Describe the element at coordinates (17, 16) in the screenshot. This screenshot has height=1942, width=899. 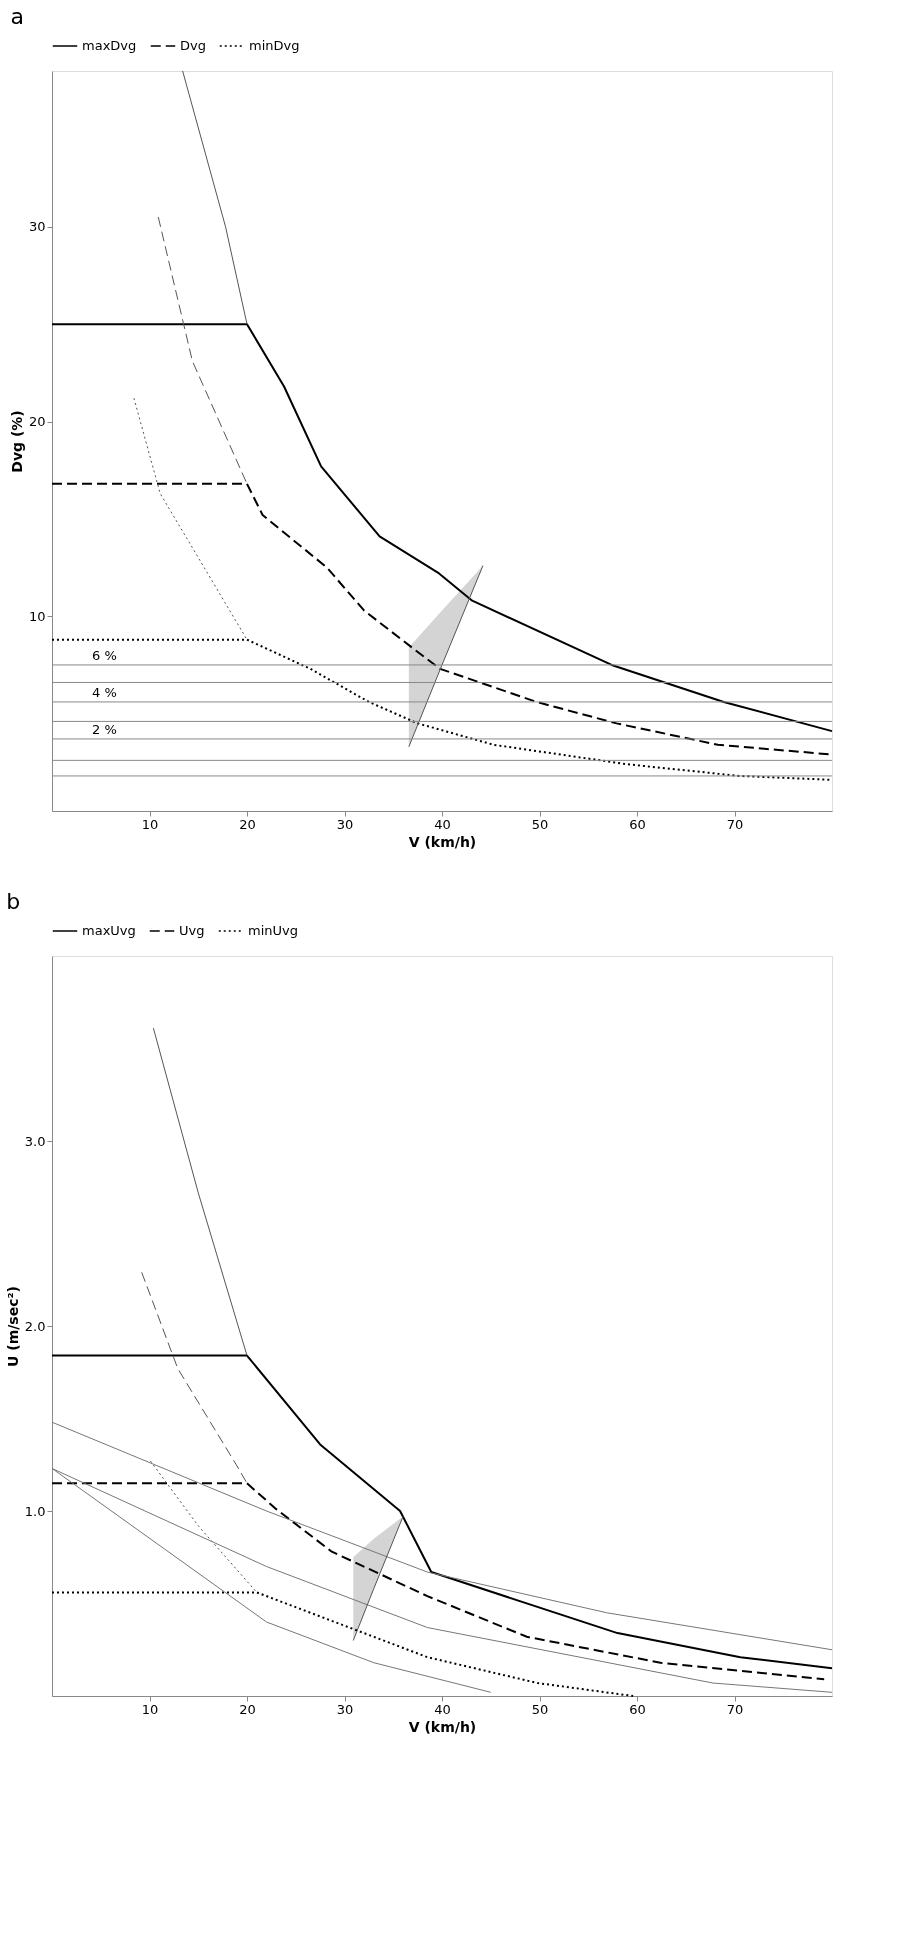
I see `chart-title: a` at that location.